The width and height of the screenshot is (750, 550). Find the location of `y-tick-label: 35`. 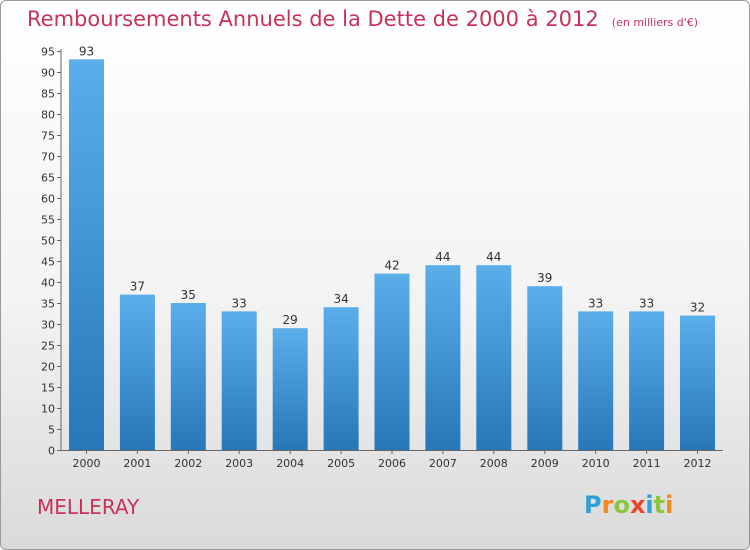

y-tick-label: 35 is located at coordinates (48, 304).